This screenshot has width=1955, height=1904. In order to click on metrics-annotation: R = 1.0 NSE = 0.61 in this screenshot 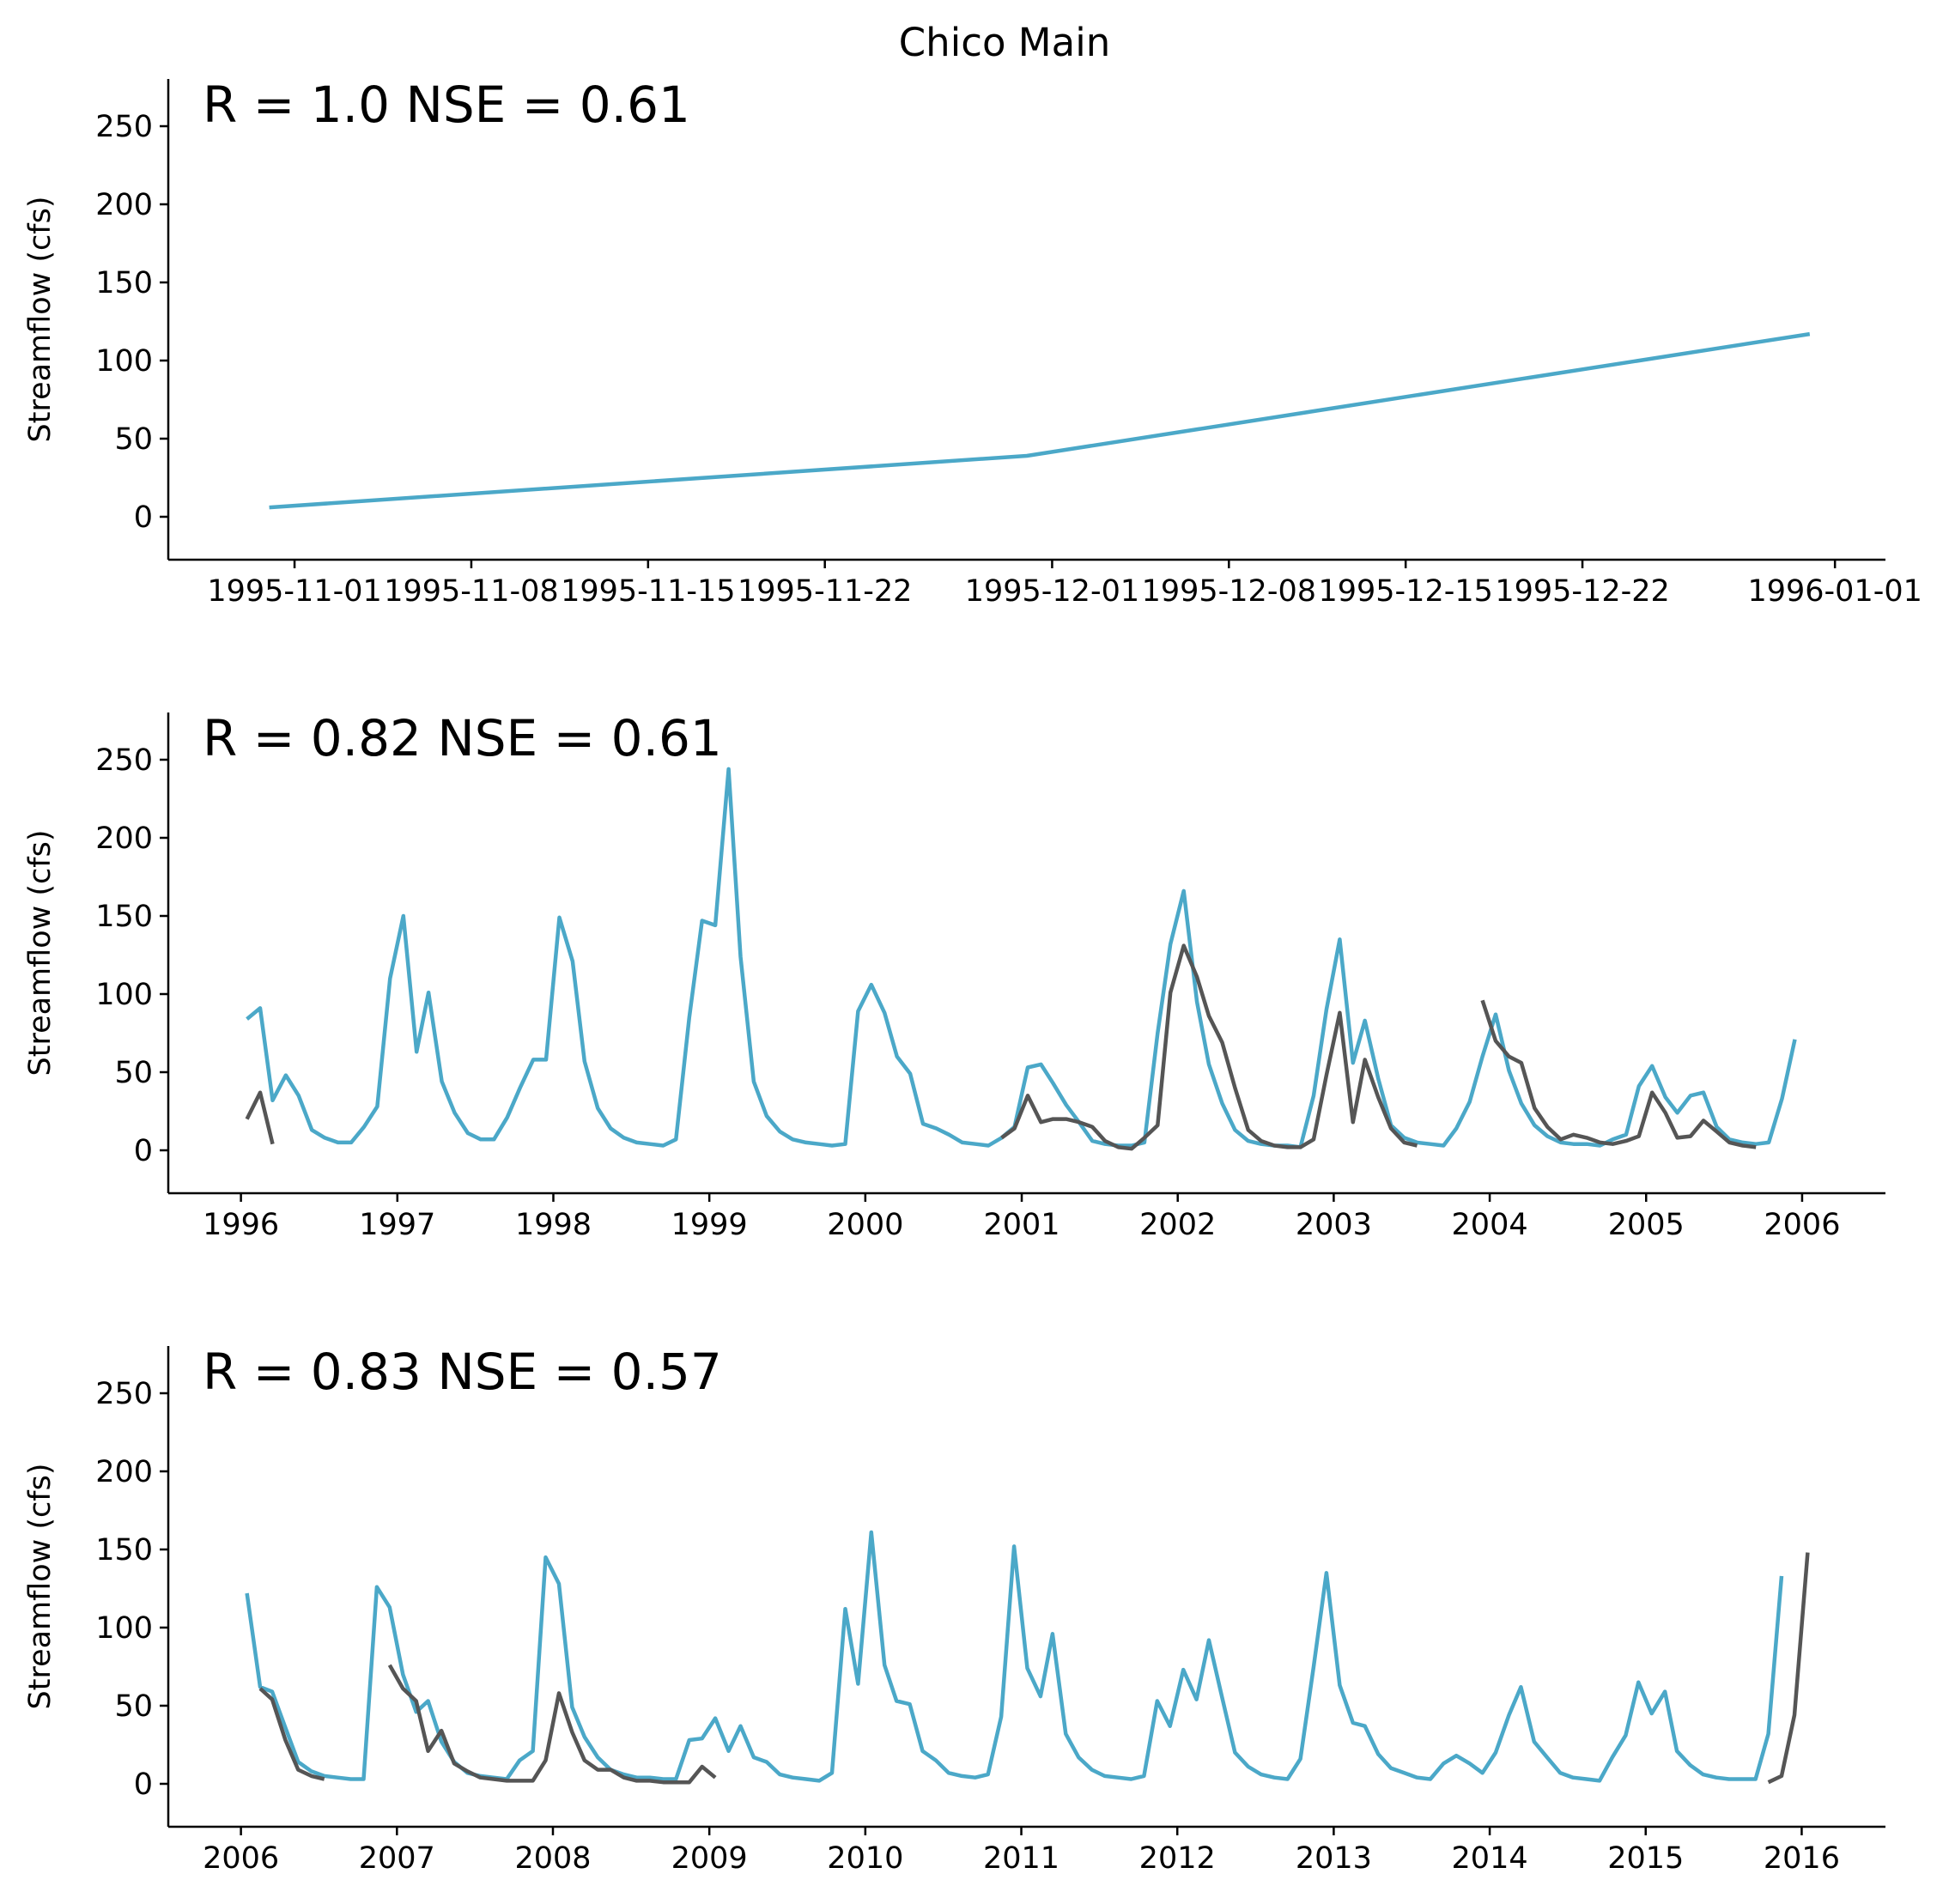, I will do `click(447, 105)`.